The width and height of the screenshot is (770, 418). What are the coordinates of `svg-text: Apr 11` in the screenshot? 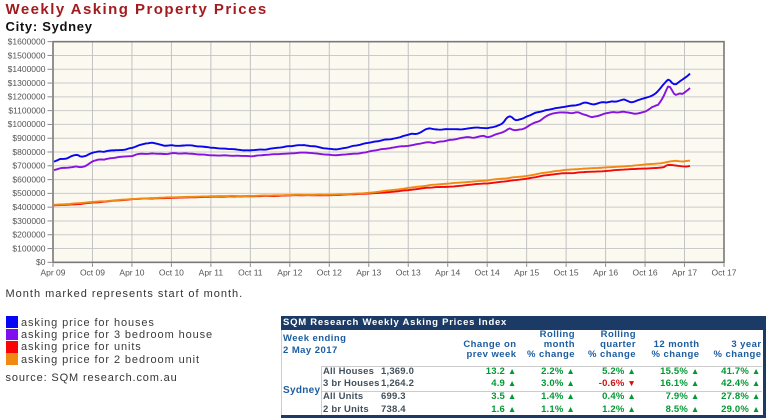 It's located at (211, 273).